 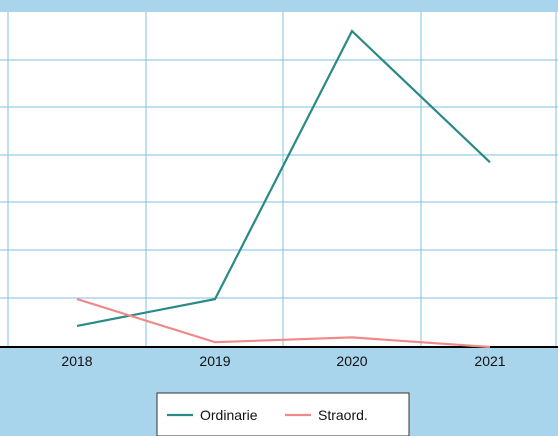 I want to click on legend-label-straord-: Straord., so click(x=343, y=415).